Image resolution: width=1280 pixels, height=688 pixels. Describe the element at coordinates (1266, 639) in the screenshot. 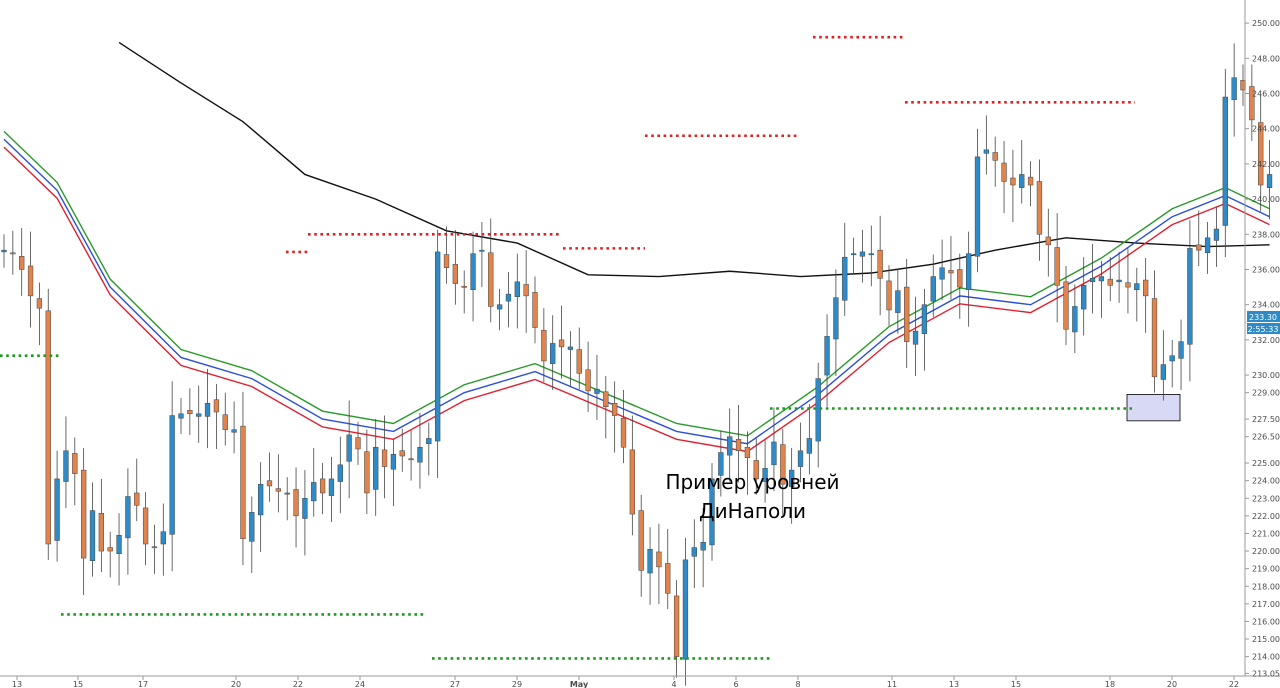

I see `y-tick-label: 215.00` at that location.